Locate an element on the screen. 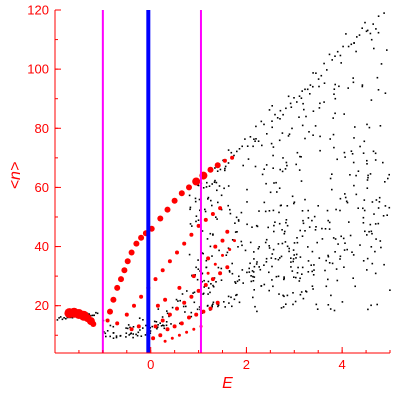 The height and width of the screenshot is (400, 400). x-axis-label: E is located at coordinates (227, 383).